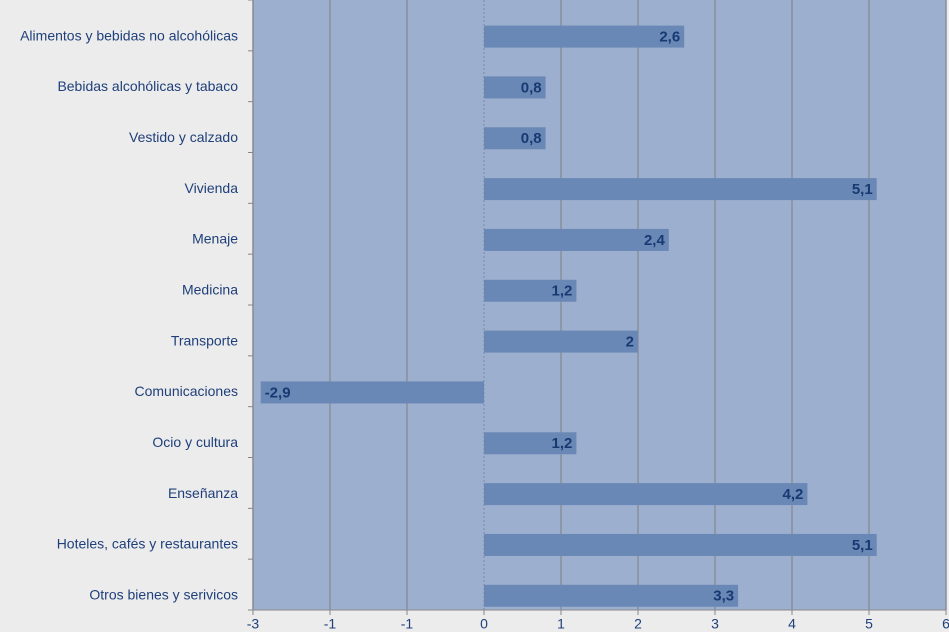 The image size is (949, 632). Describe the element at coordinates (723, 596) in the screenshot. I see `value-label: 3,3` at that location.